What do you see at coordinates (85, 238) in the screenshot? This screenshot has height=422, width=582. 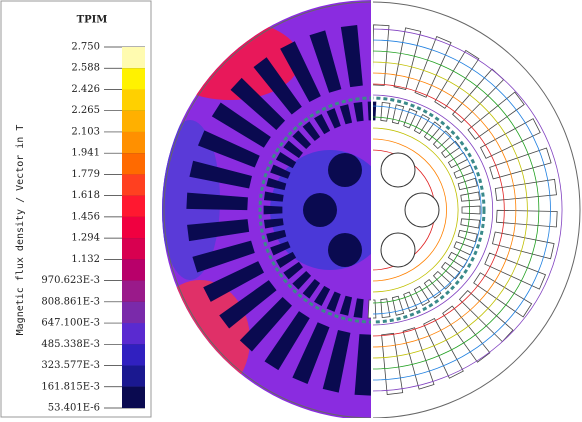 I see `legend-level: 1.294` at bounding box center [85, 238].